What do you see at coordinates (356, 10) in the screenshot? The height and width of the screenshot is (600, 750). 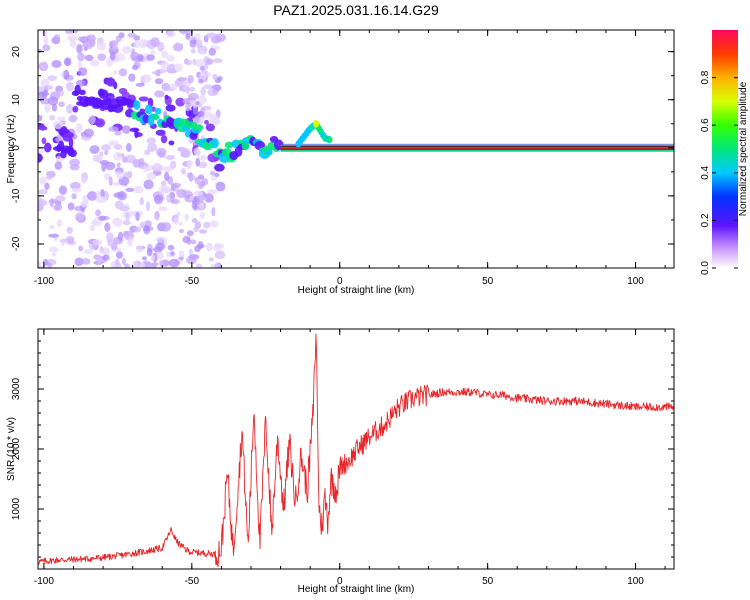 I see `chart-title: PAZ1.2025.031.16.14.G29` at bounding box center [356, 10].